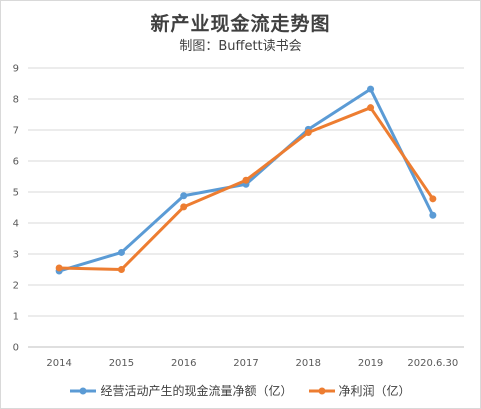  What do you see at coordinates (16, 162) in the screenshot?
I see `y-tick-label: 6` at bounding box center [16, 162].